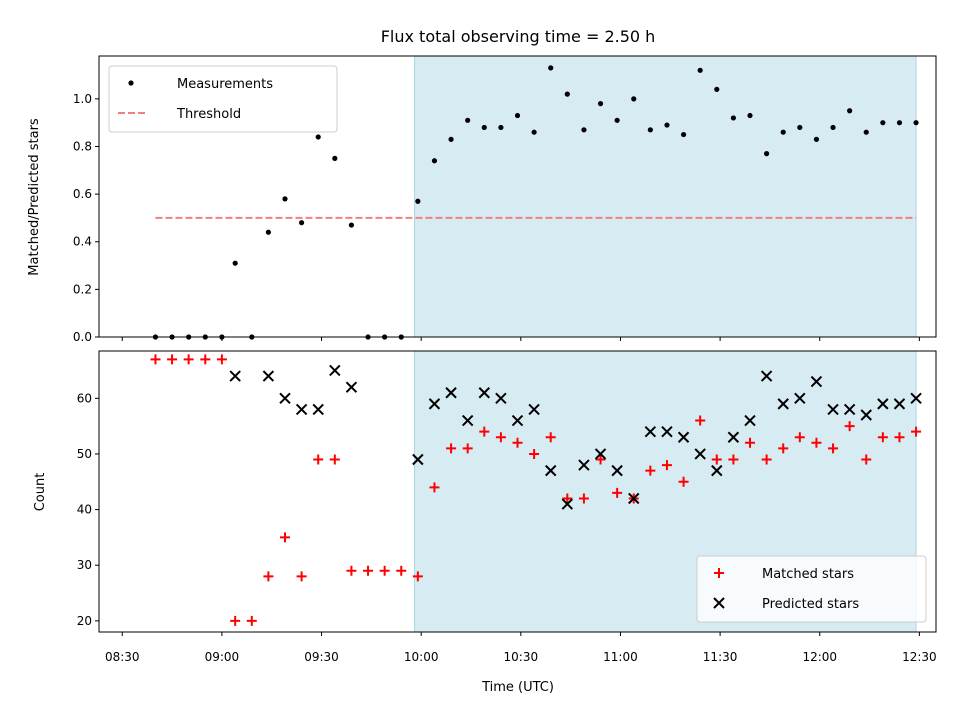 The height and width of the screenshot is (720, 960). I want to click on bottom-y-axis-ticks: 20 30 40 50 60, so click(88, 509).